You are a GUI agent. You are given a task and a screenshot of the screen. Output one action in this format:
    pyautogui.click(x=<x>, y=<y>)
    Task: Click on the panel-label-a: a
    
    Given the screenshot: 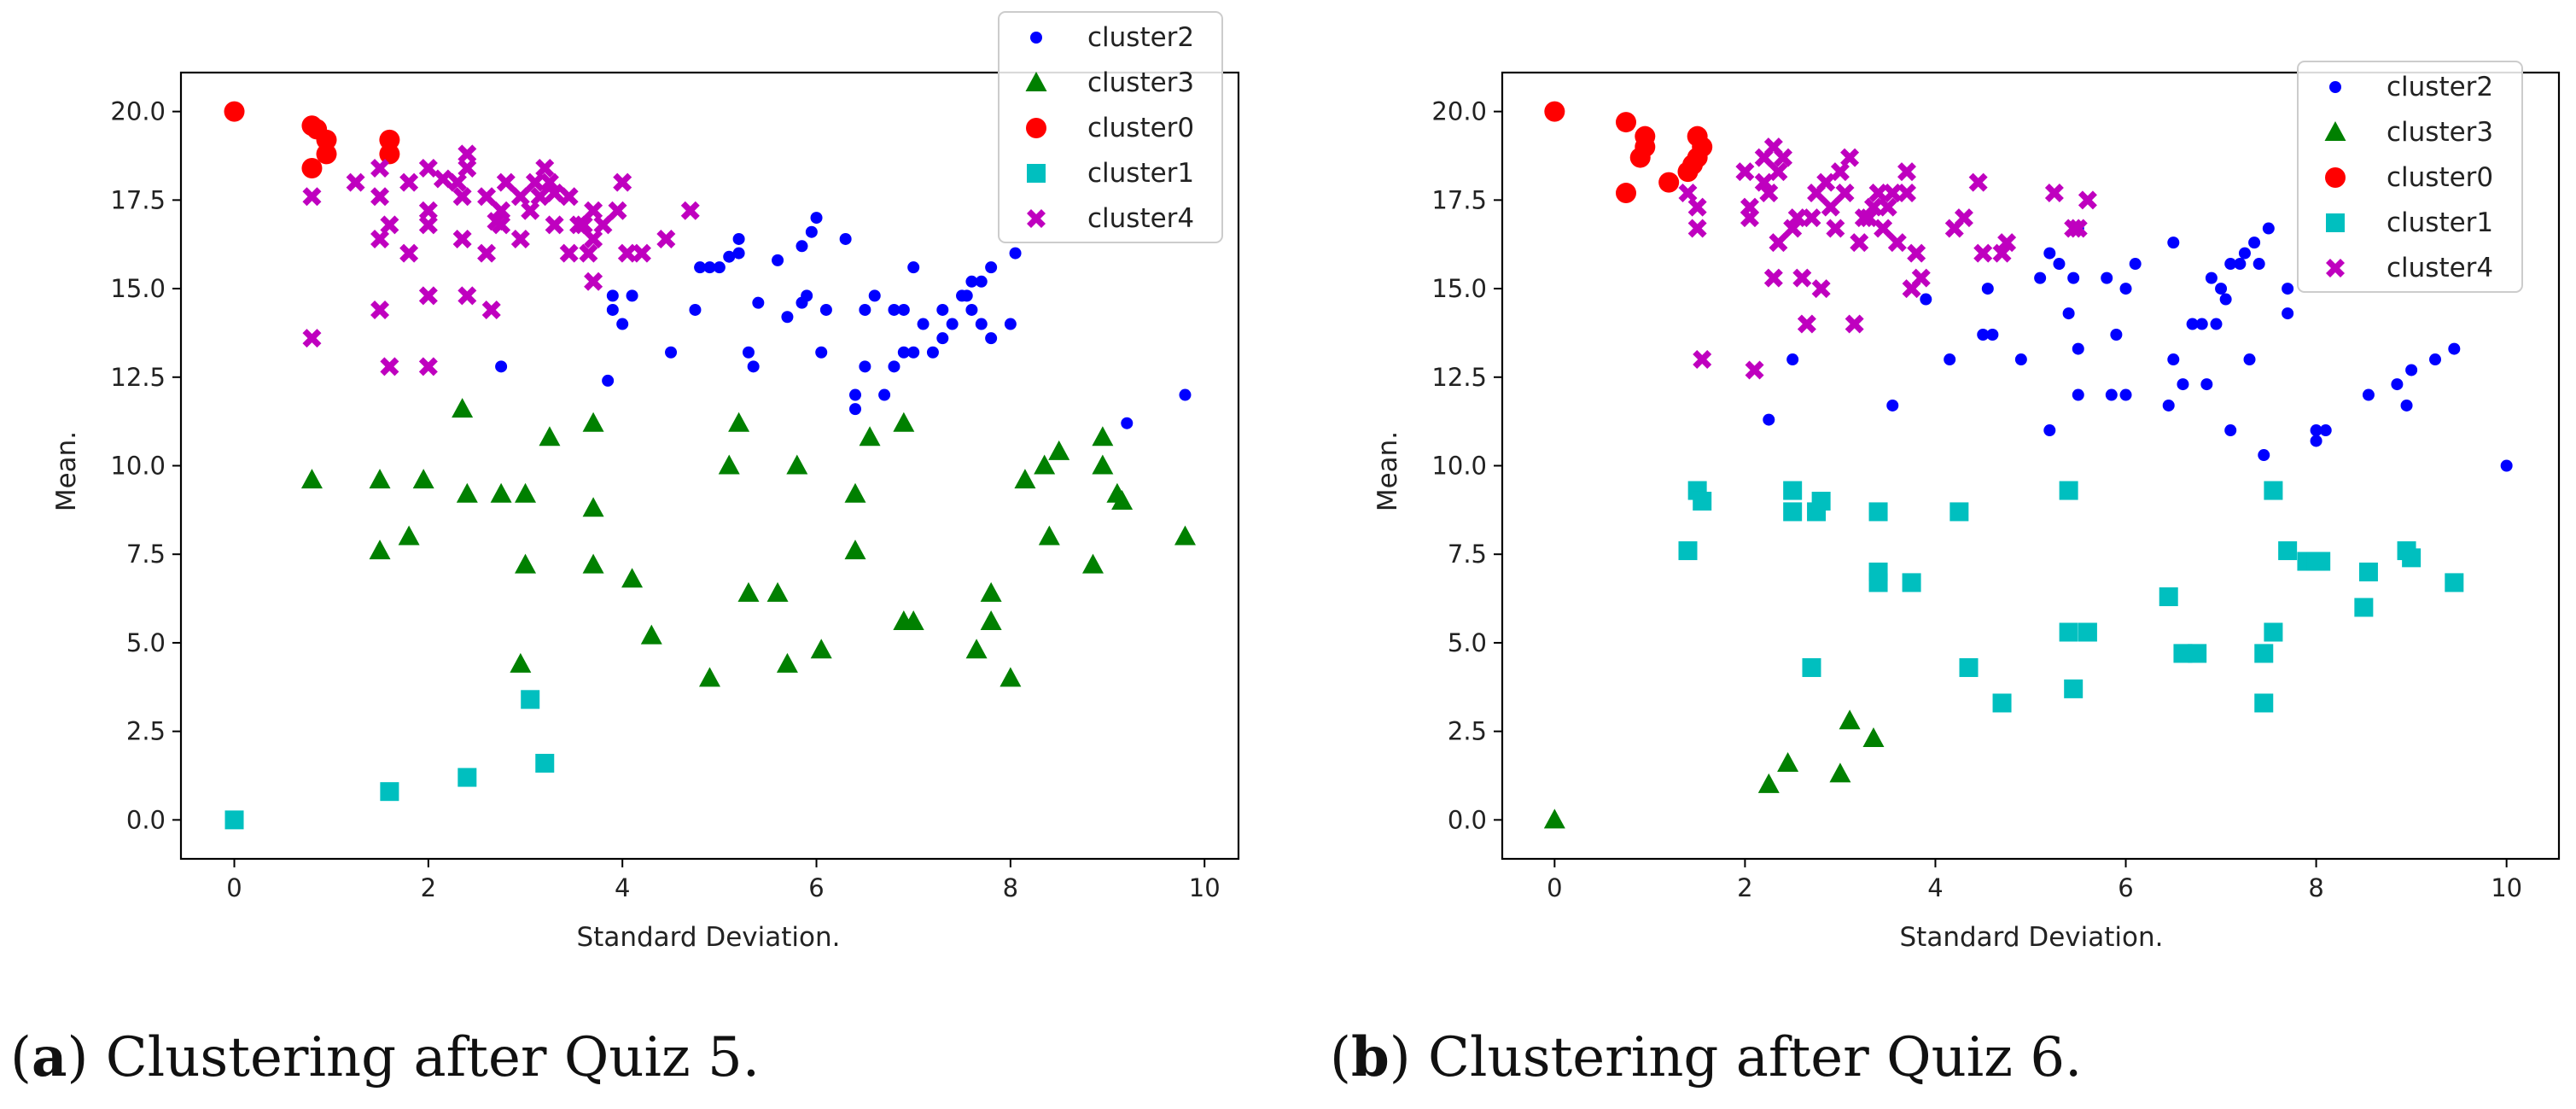 What is the action you would take?
    pyautogui.click(x=49, y=1057)
    